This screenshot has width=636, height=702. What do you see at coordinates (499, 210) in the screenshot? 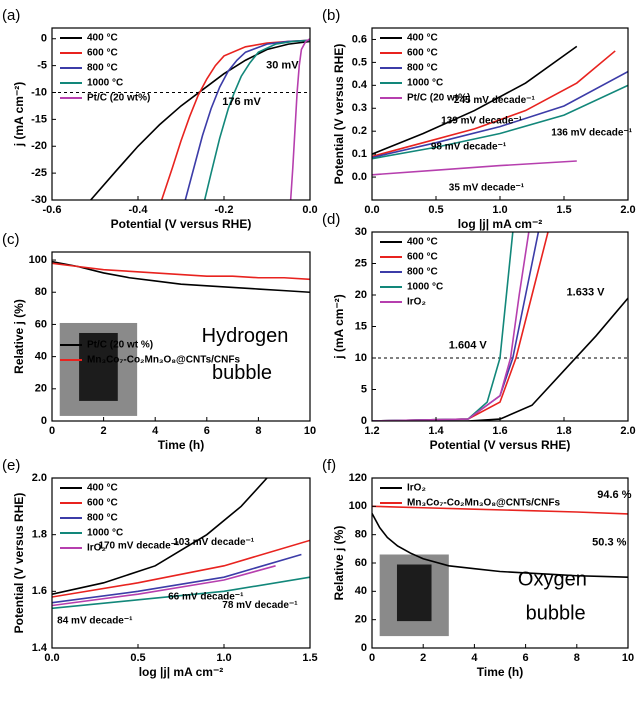
I see `x-tick-label: 1.0` at bounding box center [499, 210].